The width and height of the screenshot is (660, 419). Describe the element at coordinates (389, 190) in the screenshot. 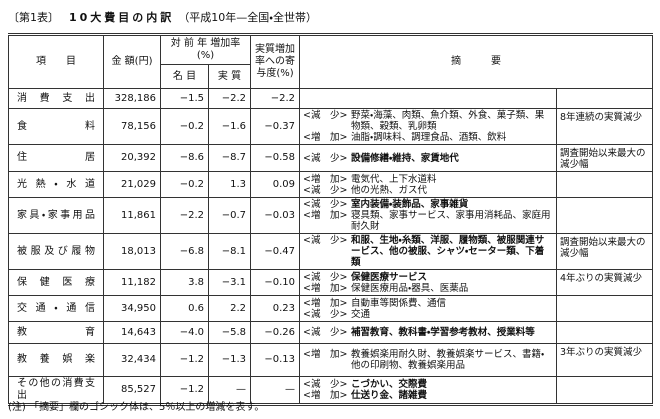

I see `summary-text: 他の光熱、ガス代` at that location.